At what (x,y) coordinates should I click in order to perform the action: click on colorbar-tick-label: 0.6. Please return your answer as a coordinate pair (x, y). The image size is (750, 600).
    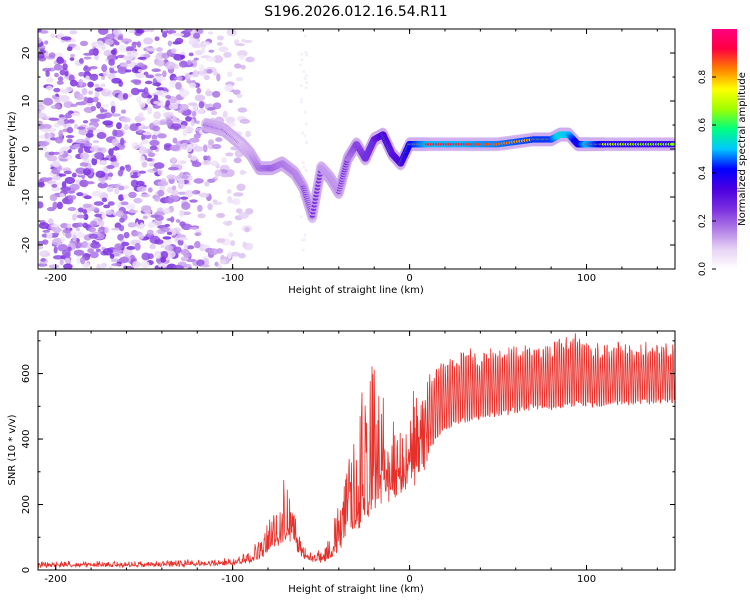
    Looking at the image, I should click on (703, 125).